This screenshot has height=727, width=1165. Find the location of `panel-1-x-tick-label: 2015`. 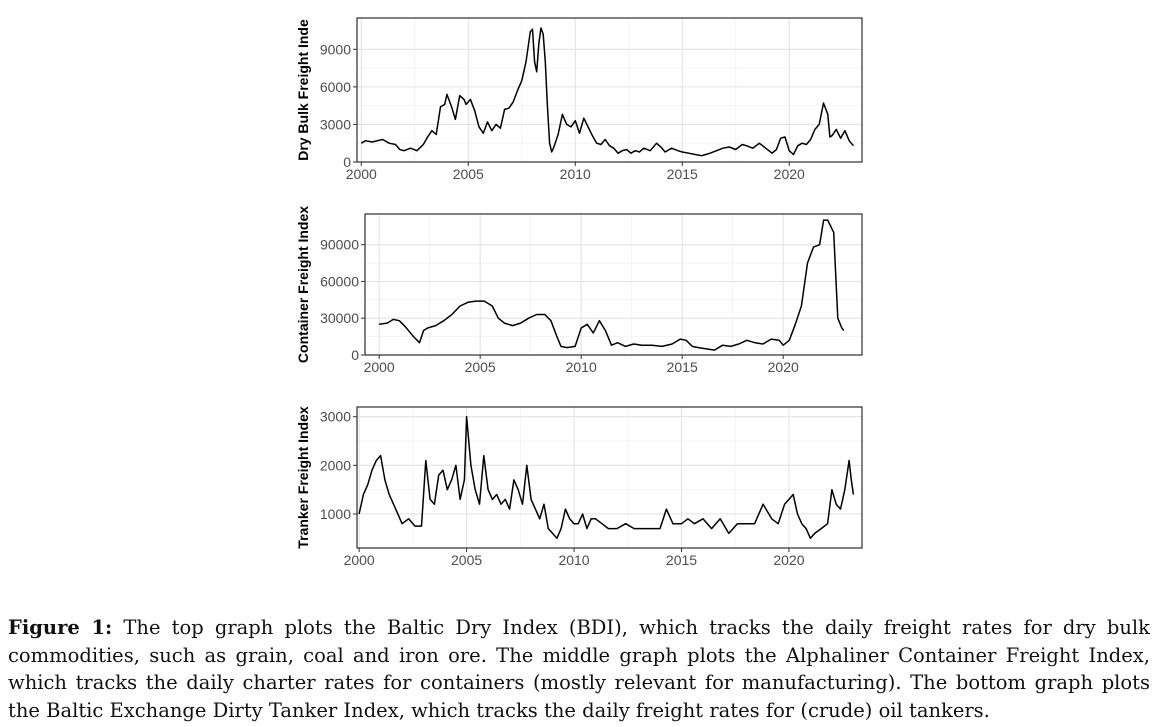

panel-1-x-tick-label: 2015 is located at coordinates (682, 174).